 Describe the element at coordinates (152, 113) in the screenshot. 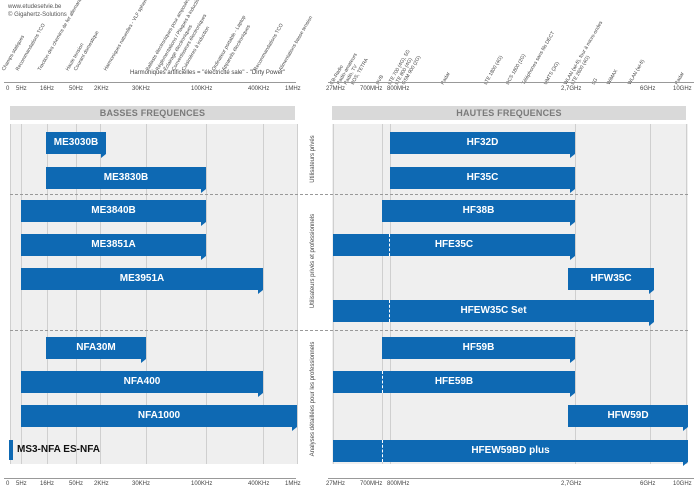

I see `lf-section-header: BASSES FREQUENCES` at that location.